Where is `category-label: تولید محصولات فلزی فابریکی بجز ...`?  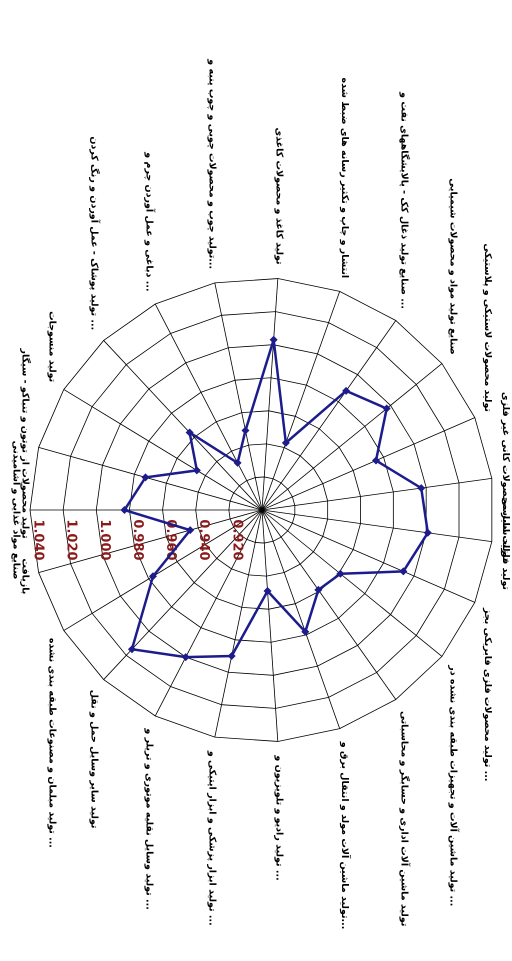 category-label: تولید محصولات فلزی فابریکی بجز ... is located at coordinates (487, 694).